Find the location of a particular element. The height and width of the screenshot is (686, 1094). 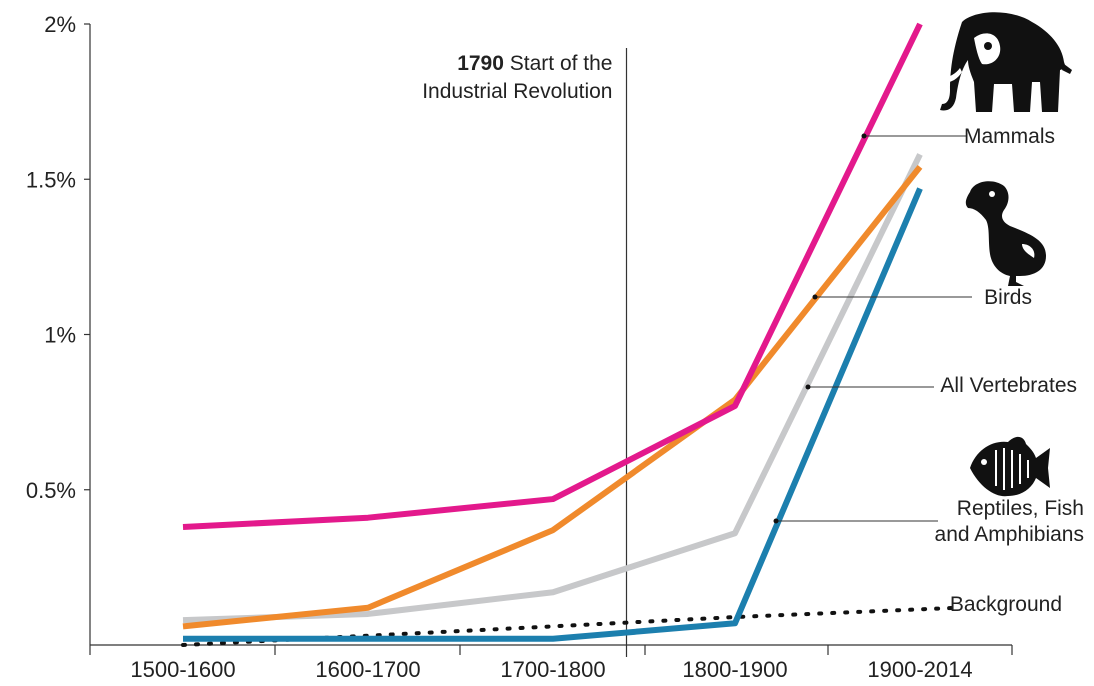

label-mammals: Mammals is located at coordinates (958, 136).